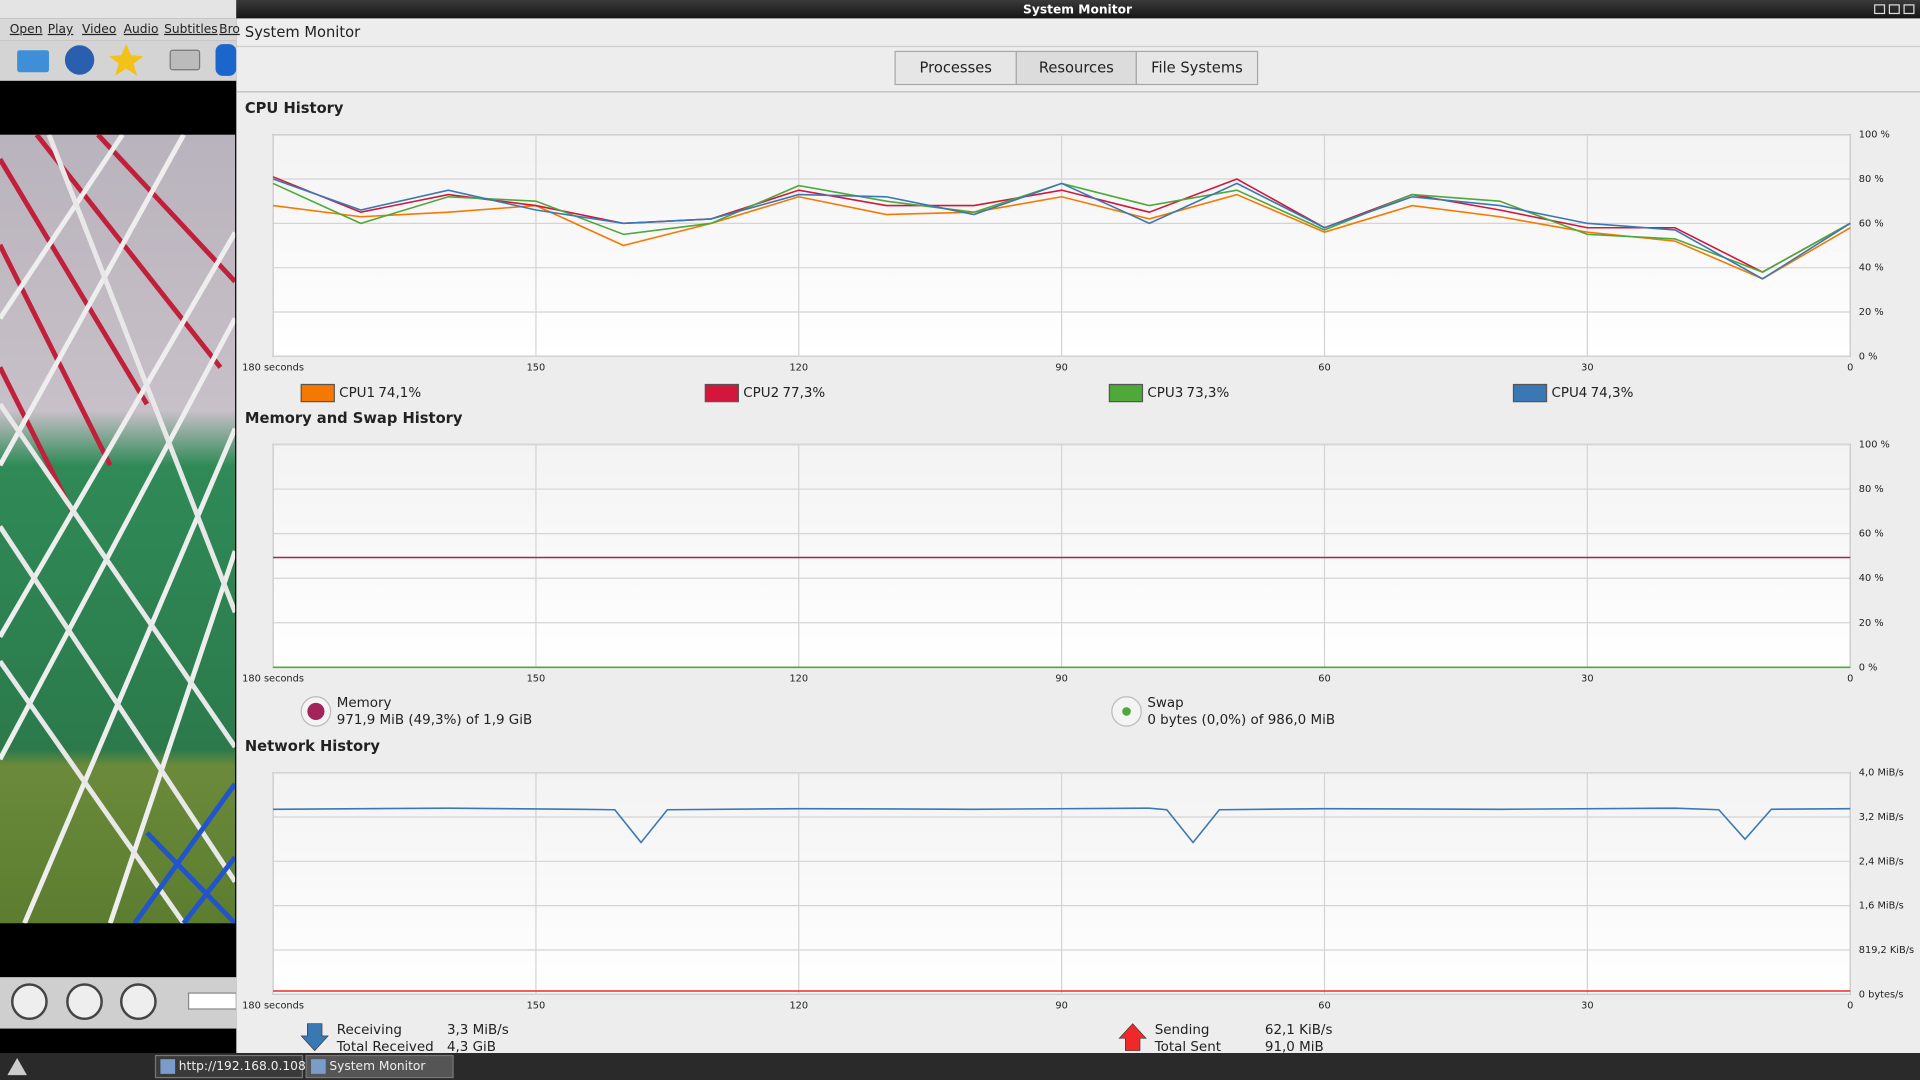 Image resolution: width=1920 pixels, height=1080 pixels. I want to click on pause-button, so click(29, 1002).